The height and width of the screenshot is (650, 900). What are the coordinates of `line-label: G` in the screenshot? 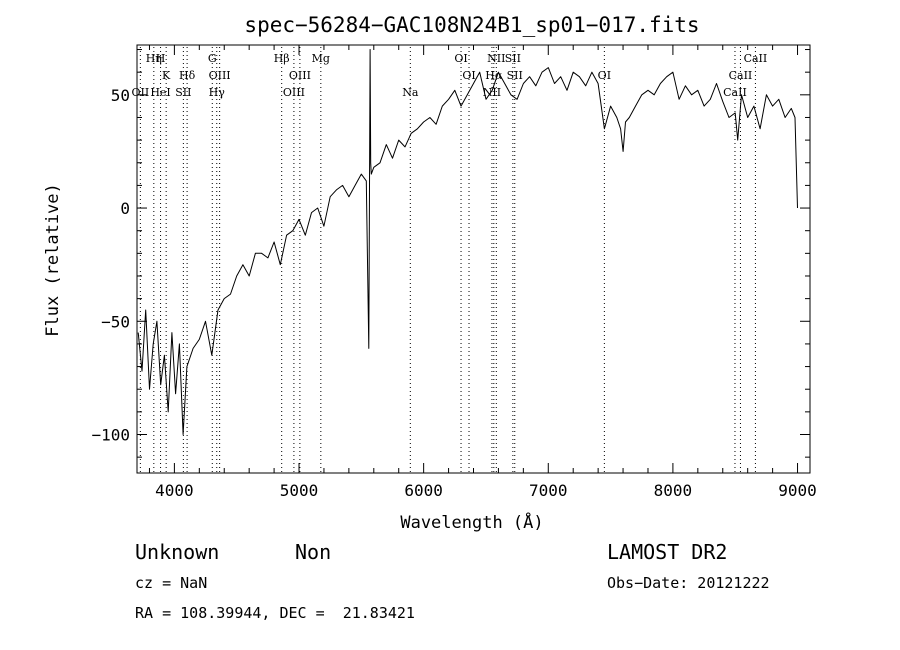 It's located at (212, 58).